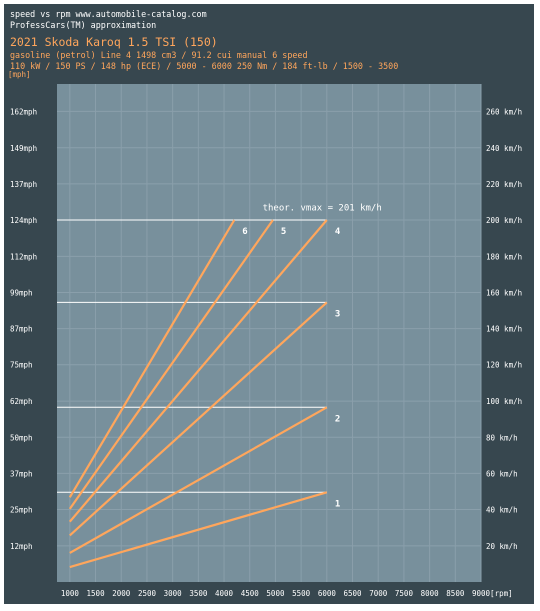  I want to click on x-tick-label: 9000[rpm], so click(492, 593).